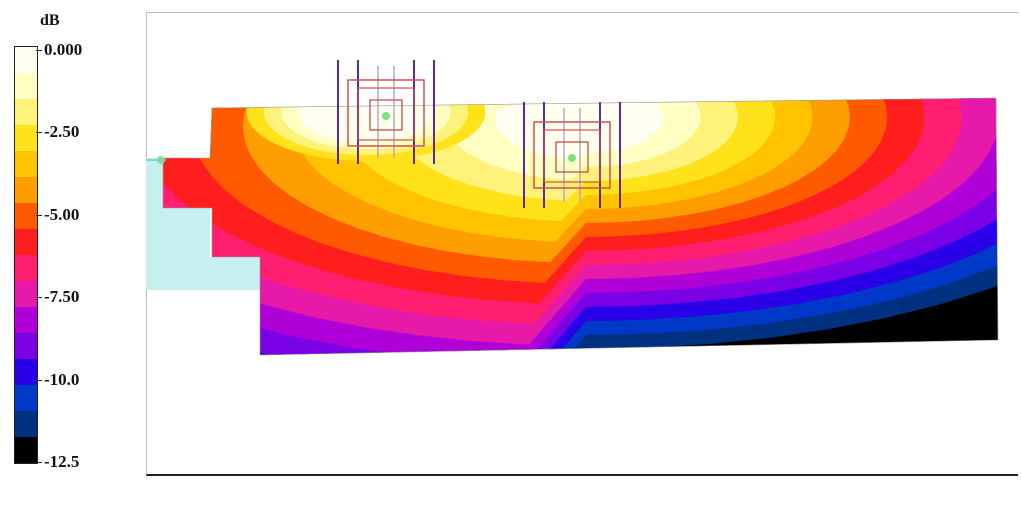  I want to click on colorbar-tick-label: -12.5, so click(62, 461).